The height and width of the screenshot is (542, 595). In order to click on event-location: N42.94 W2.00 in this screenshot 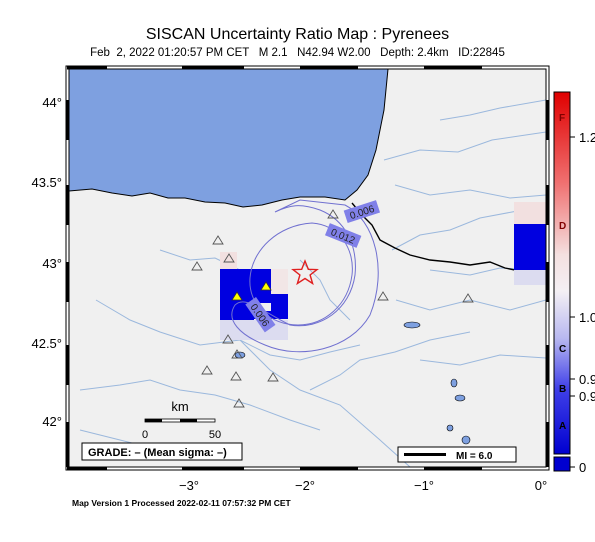, I will do `click(334, 53)`.